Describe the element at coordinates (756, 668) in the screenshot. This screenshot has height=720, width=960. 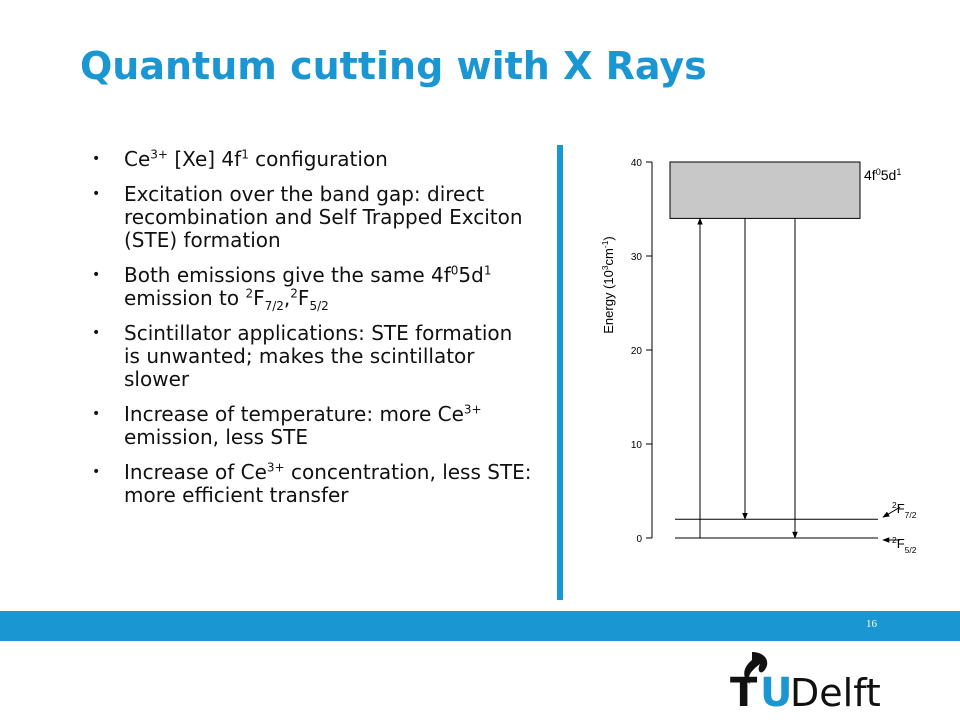
I see `logo-flame` at that location.